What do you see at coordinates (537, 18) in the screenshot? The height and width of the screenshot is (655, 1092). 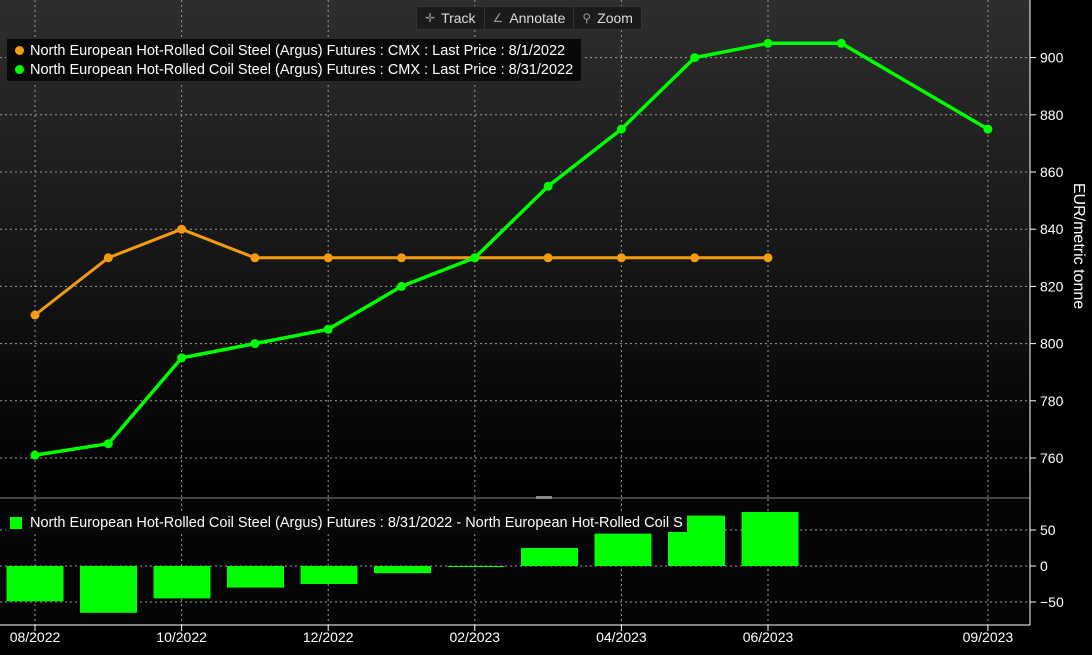 I see `annotate-label: Annotate` at bounding box center [537, 18].